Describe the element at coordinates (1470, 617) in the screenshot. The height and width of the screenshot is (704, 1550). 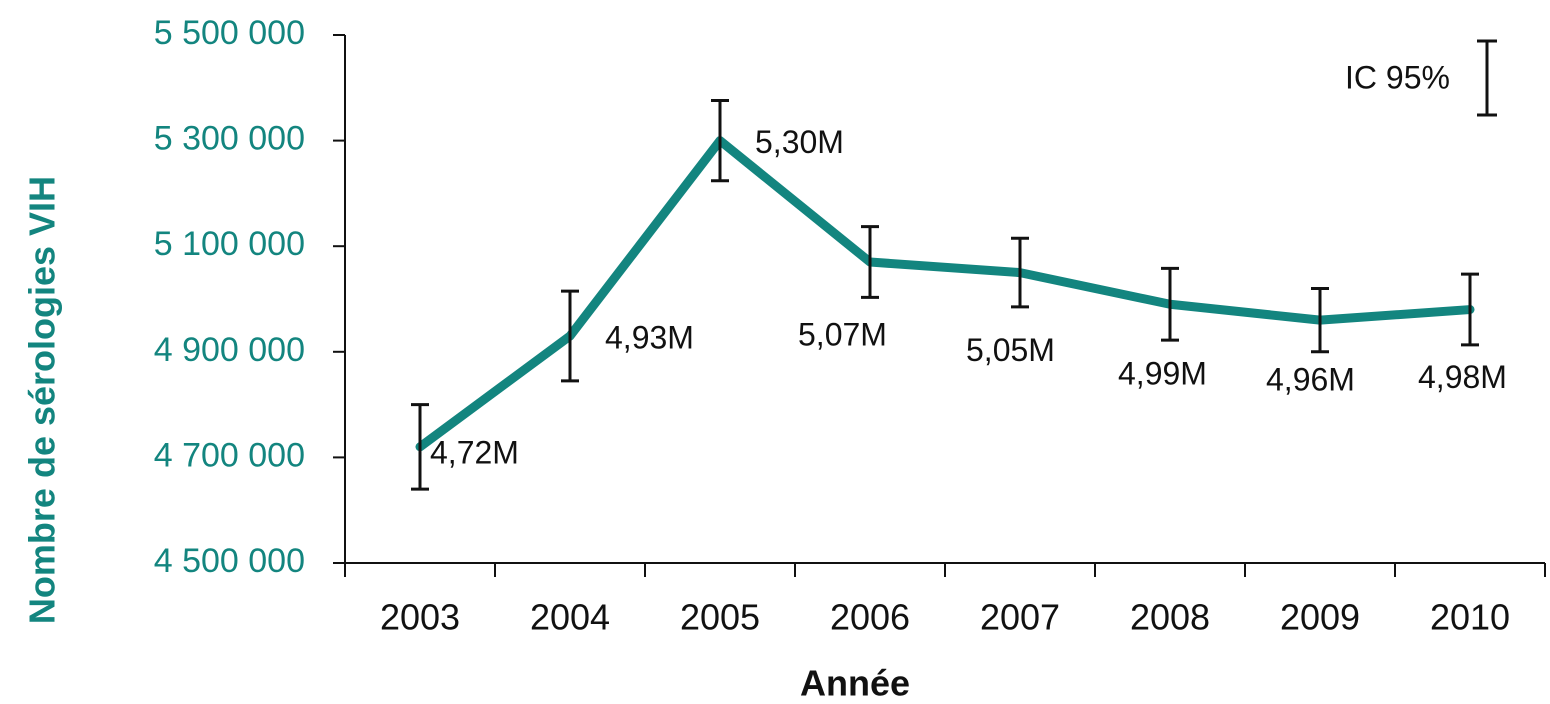
I see `x-tick-label: 2010` at that location.